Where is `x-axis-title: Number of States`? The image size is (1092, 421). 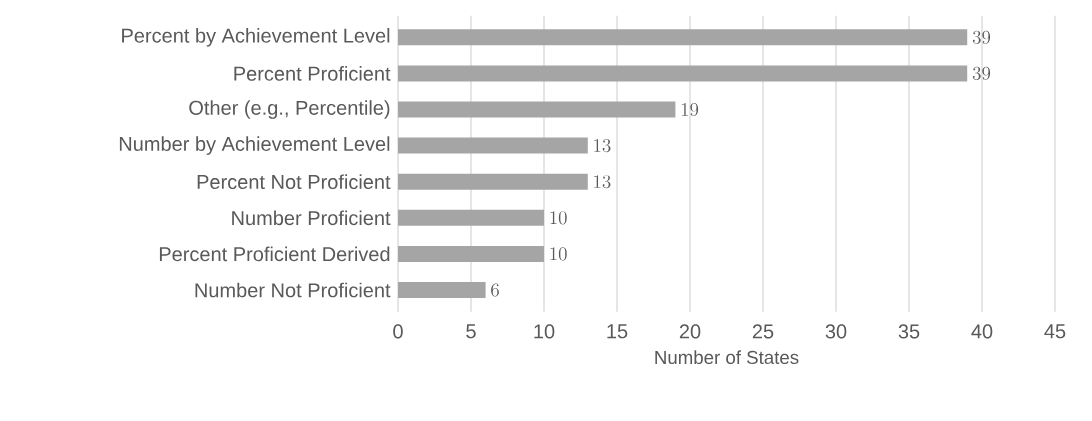
x-axis-title: Number of States is located at coordinates (727, 357).